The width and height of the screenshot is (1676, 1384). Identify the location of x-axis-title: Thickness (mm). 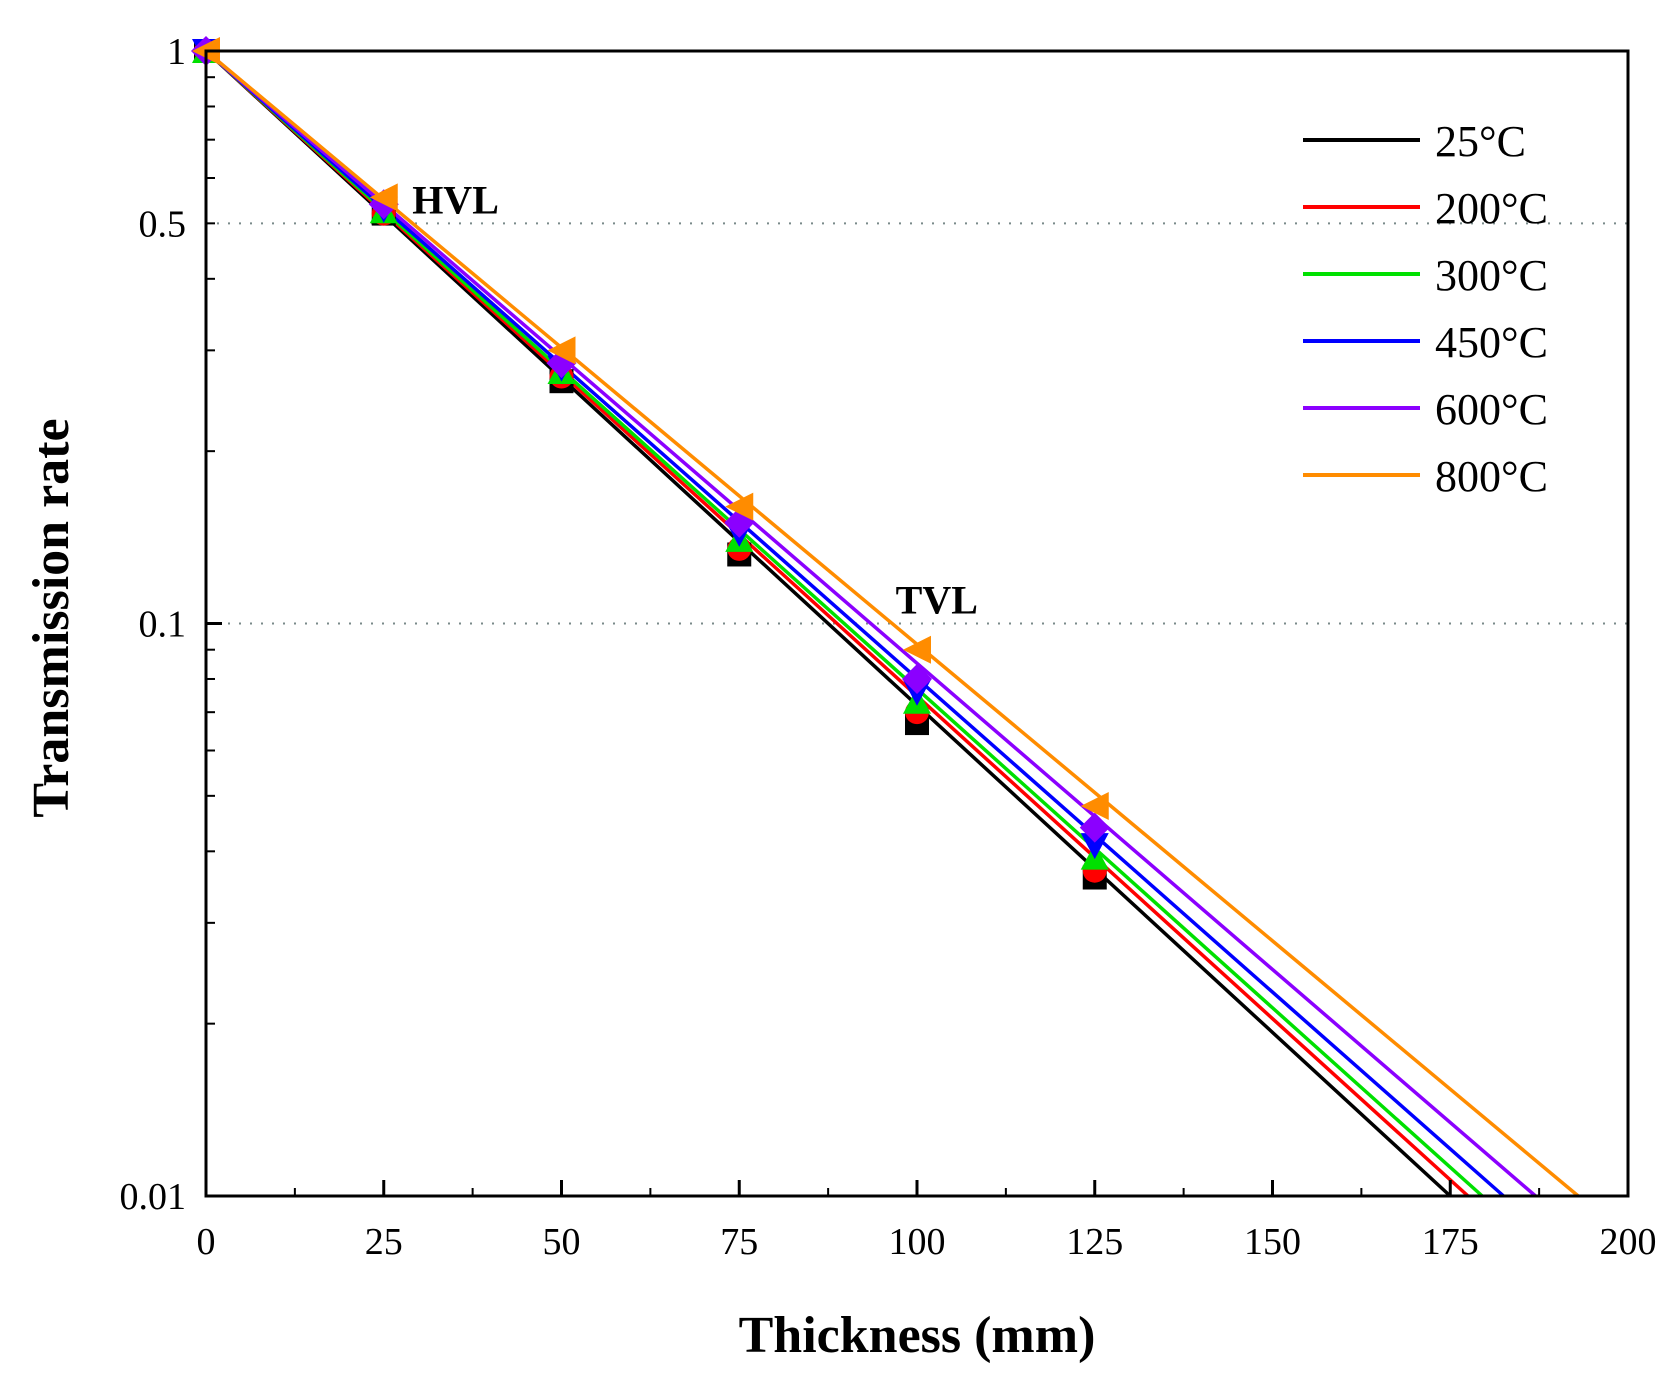
(917, 1335).